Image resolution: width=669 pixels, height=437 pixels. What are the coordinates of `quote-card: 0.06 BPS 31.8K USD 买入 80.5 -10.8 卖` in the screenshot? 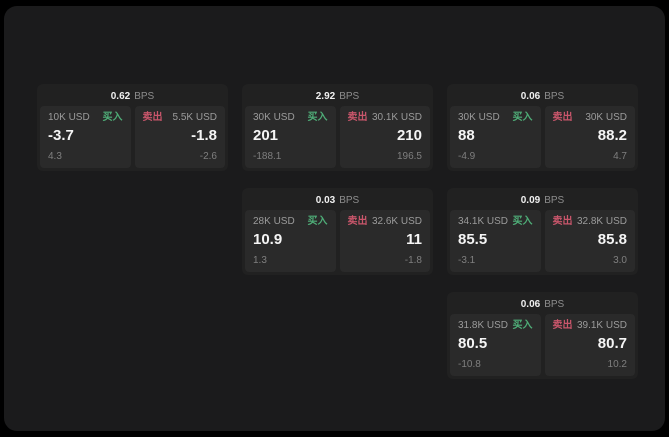 It's located at (542, 335).